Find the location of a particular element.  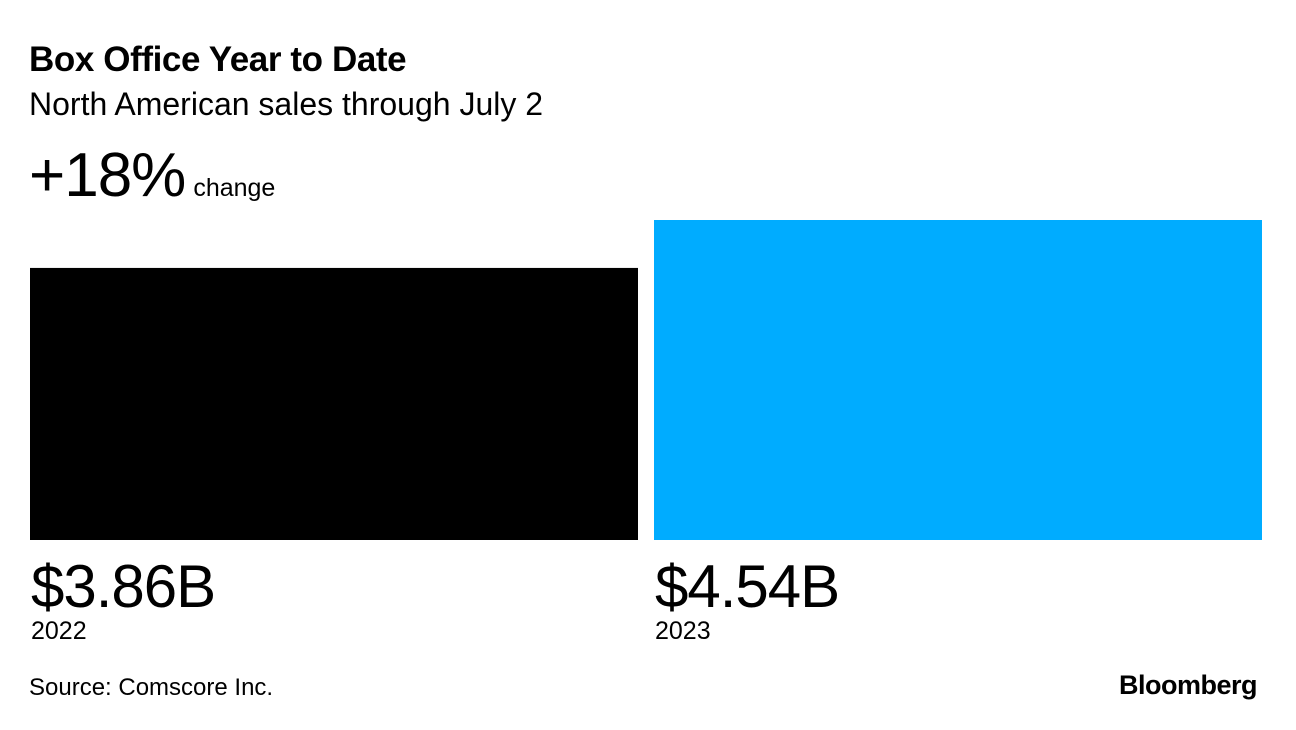

change-value: +18% is located at coordinates (107, 175).